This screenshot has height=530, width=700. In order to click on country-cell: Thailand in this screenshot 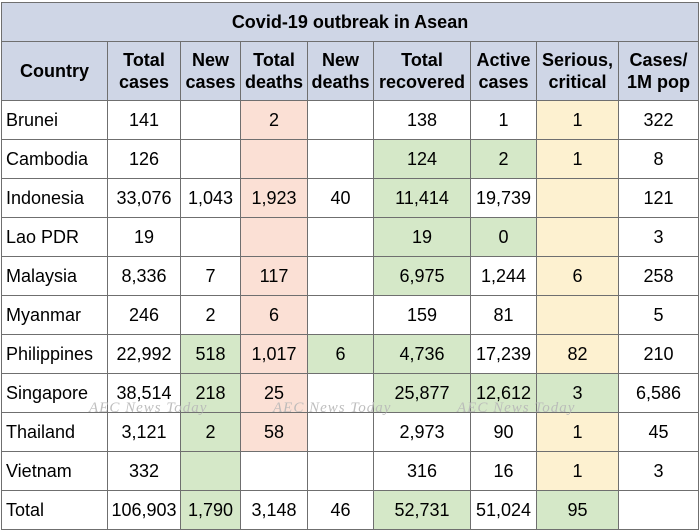, I will do `click(54, 432)`.